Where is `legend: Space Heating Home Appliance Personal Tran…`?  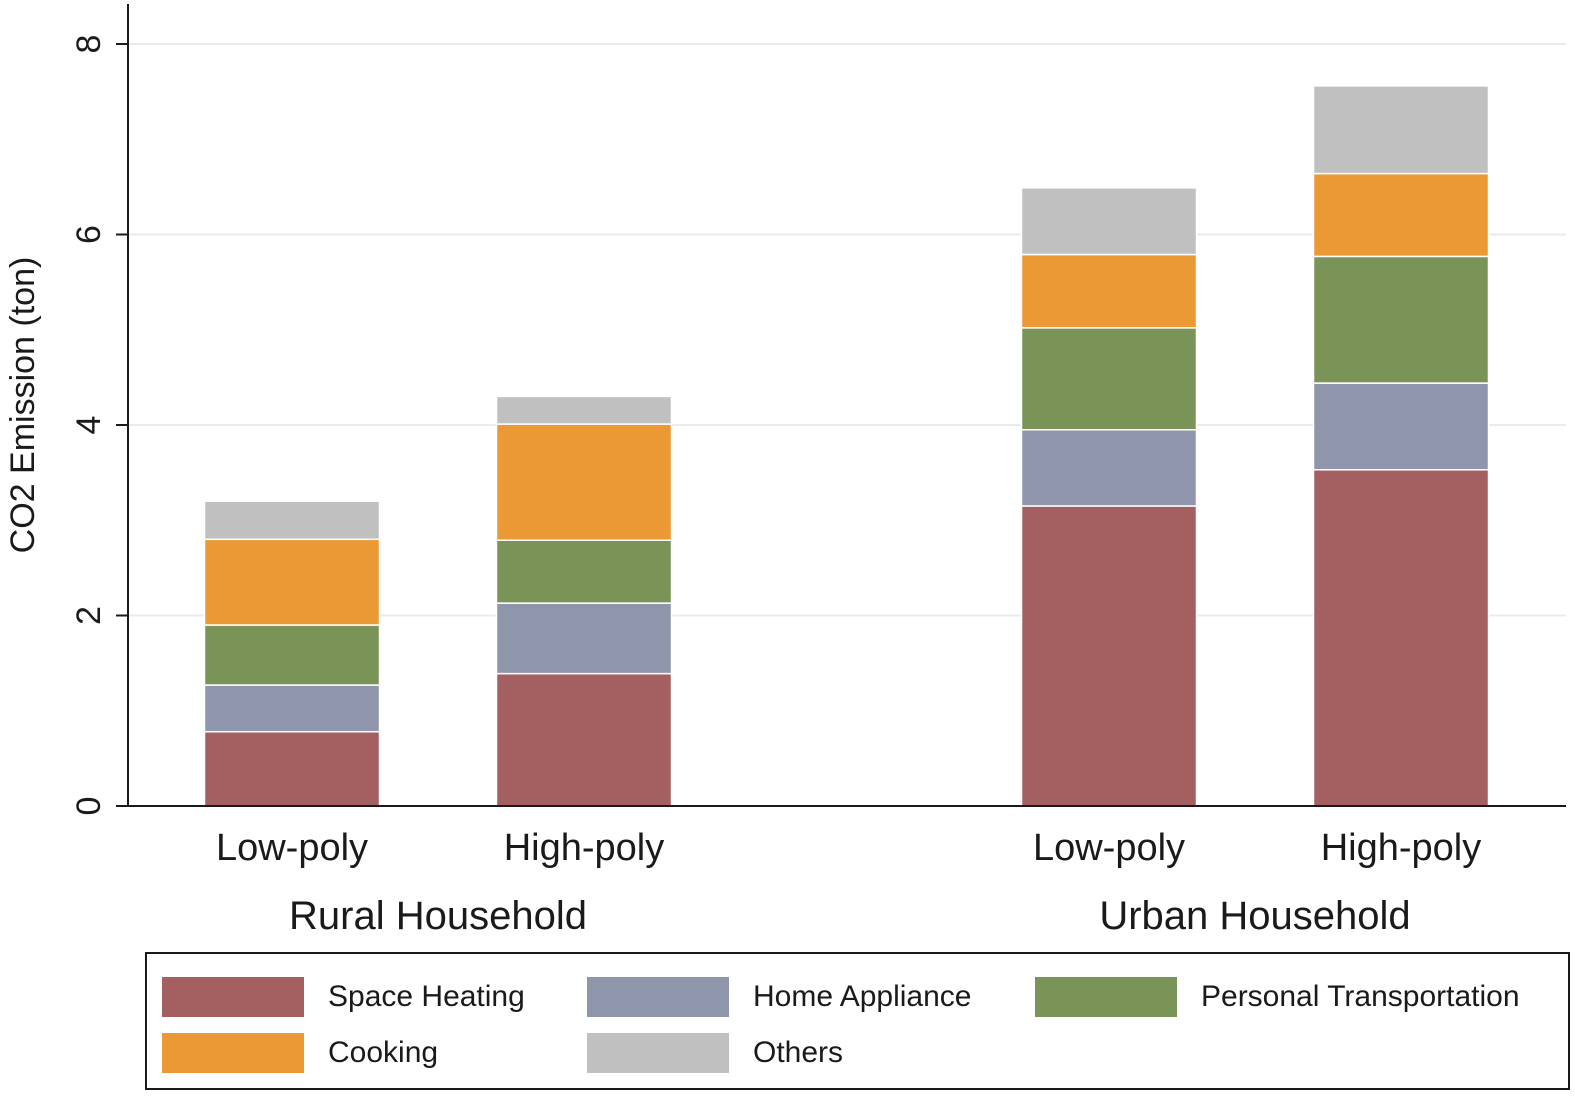
legend: Space Heating Home Appliance Personal Tran… is located at coordinates (857, 1021).